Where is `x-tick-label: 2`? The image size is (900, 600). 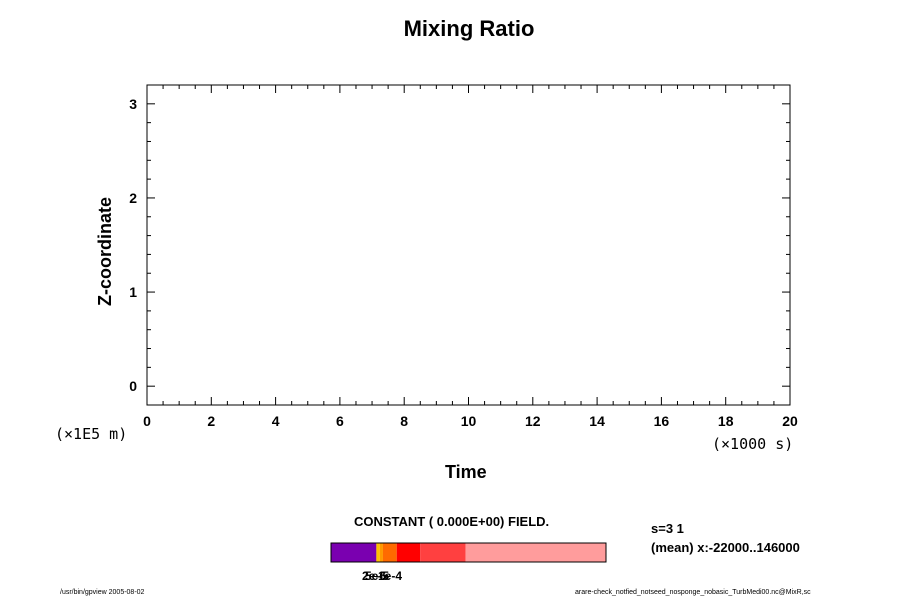 x-tick-label: 2 is located at coordinates (211, 421).